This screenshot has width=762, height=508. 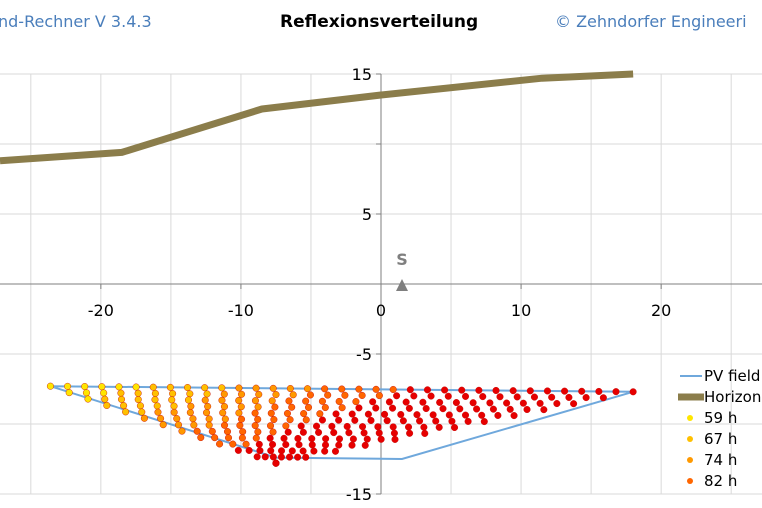 What do you see at coordinates (521, 310) in the screenshot?
I see `x-tick-label: 10` at bounding box center [521, 310].